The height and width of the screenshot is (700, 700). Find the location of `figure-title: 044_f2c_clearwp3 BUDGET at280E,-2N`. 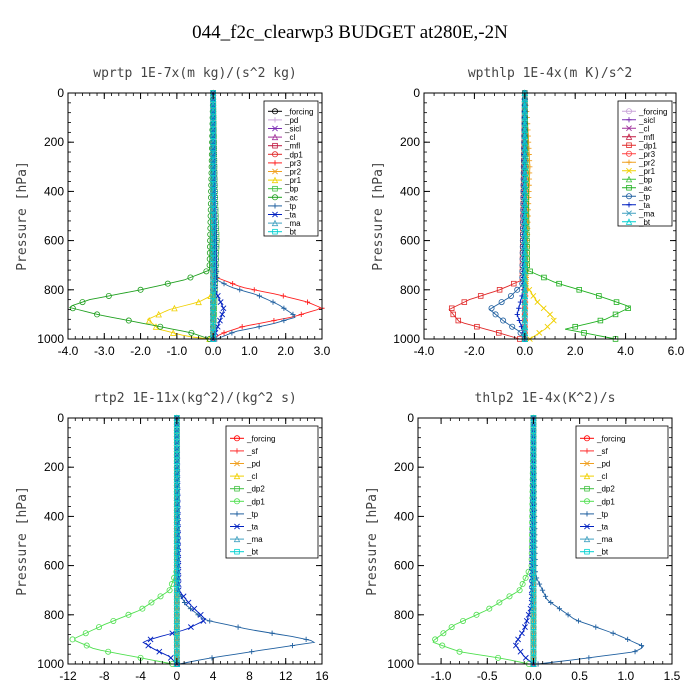

figure-title: 044_f2c_clearwp3 BUDGET at280E,-2N is located at coordinates (350, 32).